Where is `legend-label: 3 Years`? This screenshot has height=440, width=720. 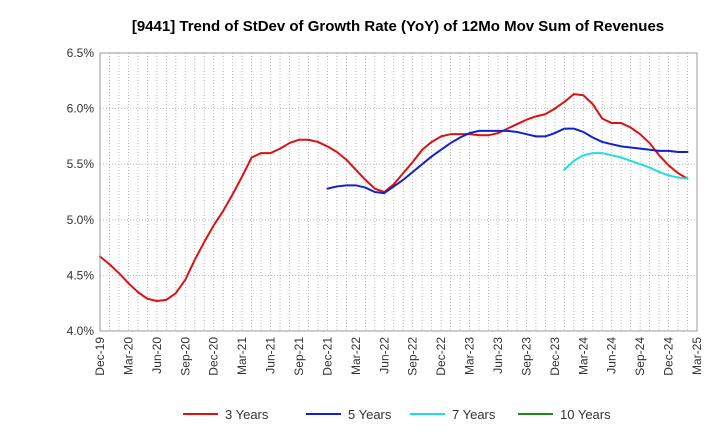
legend-label: 3 Years is located at coordinates (247, 414).